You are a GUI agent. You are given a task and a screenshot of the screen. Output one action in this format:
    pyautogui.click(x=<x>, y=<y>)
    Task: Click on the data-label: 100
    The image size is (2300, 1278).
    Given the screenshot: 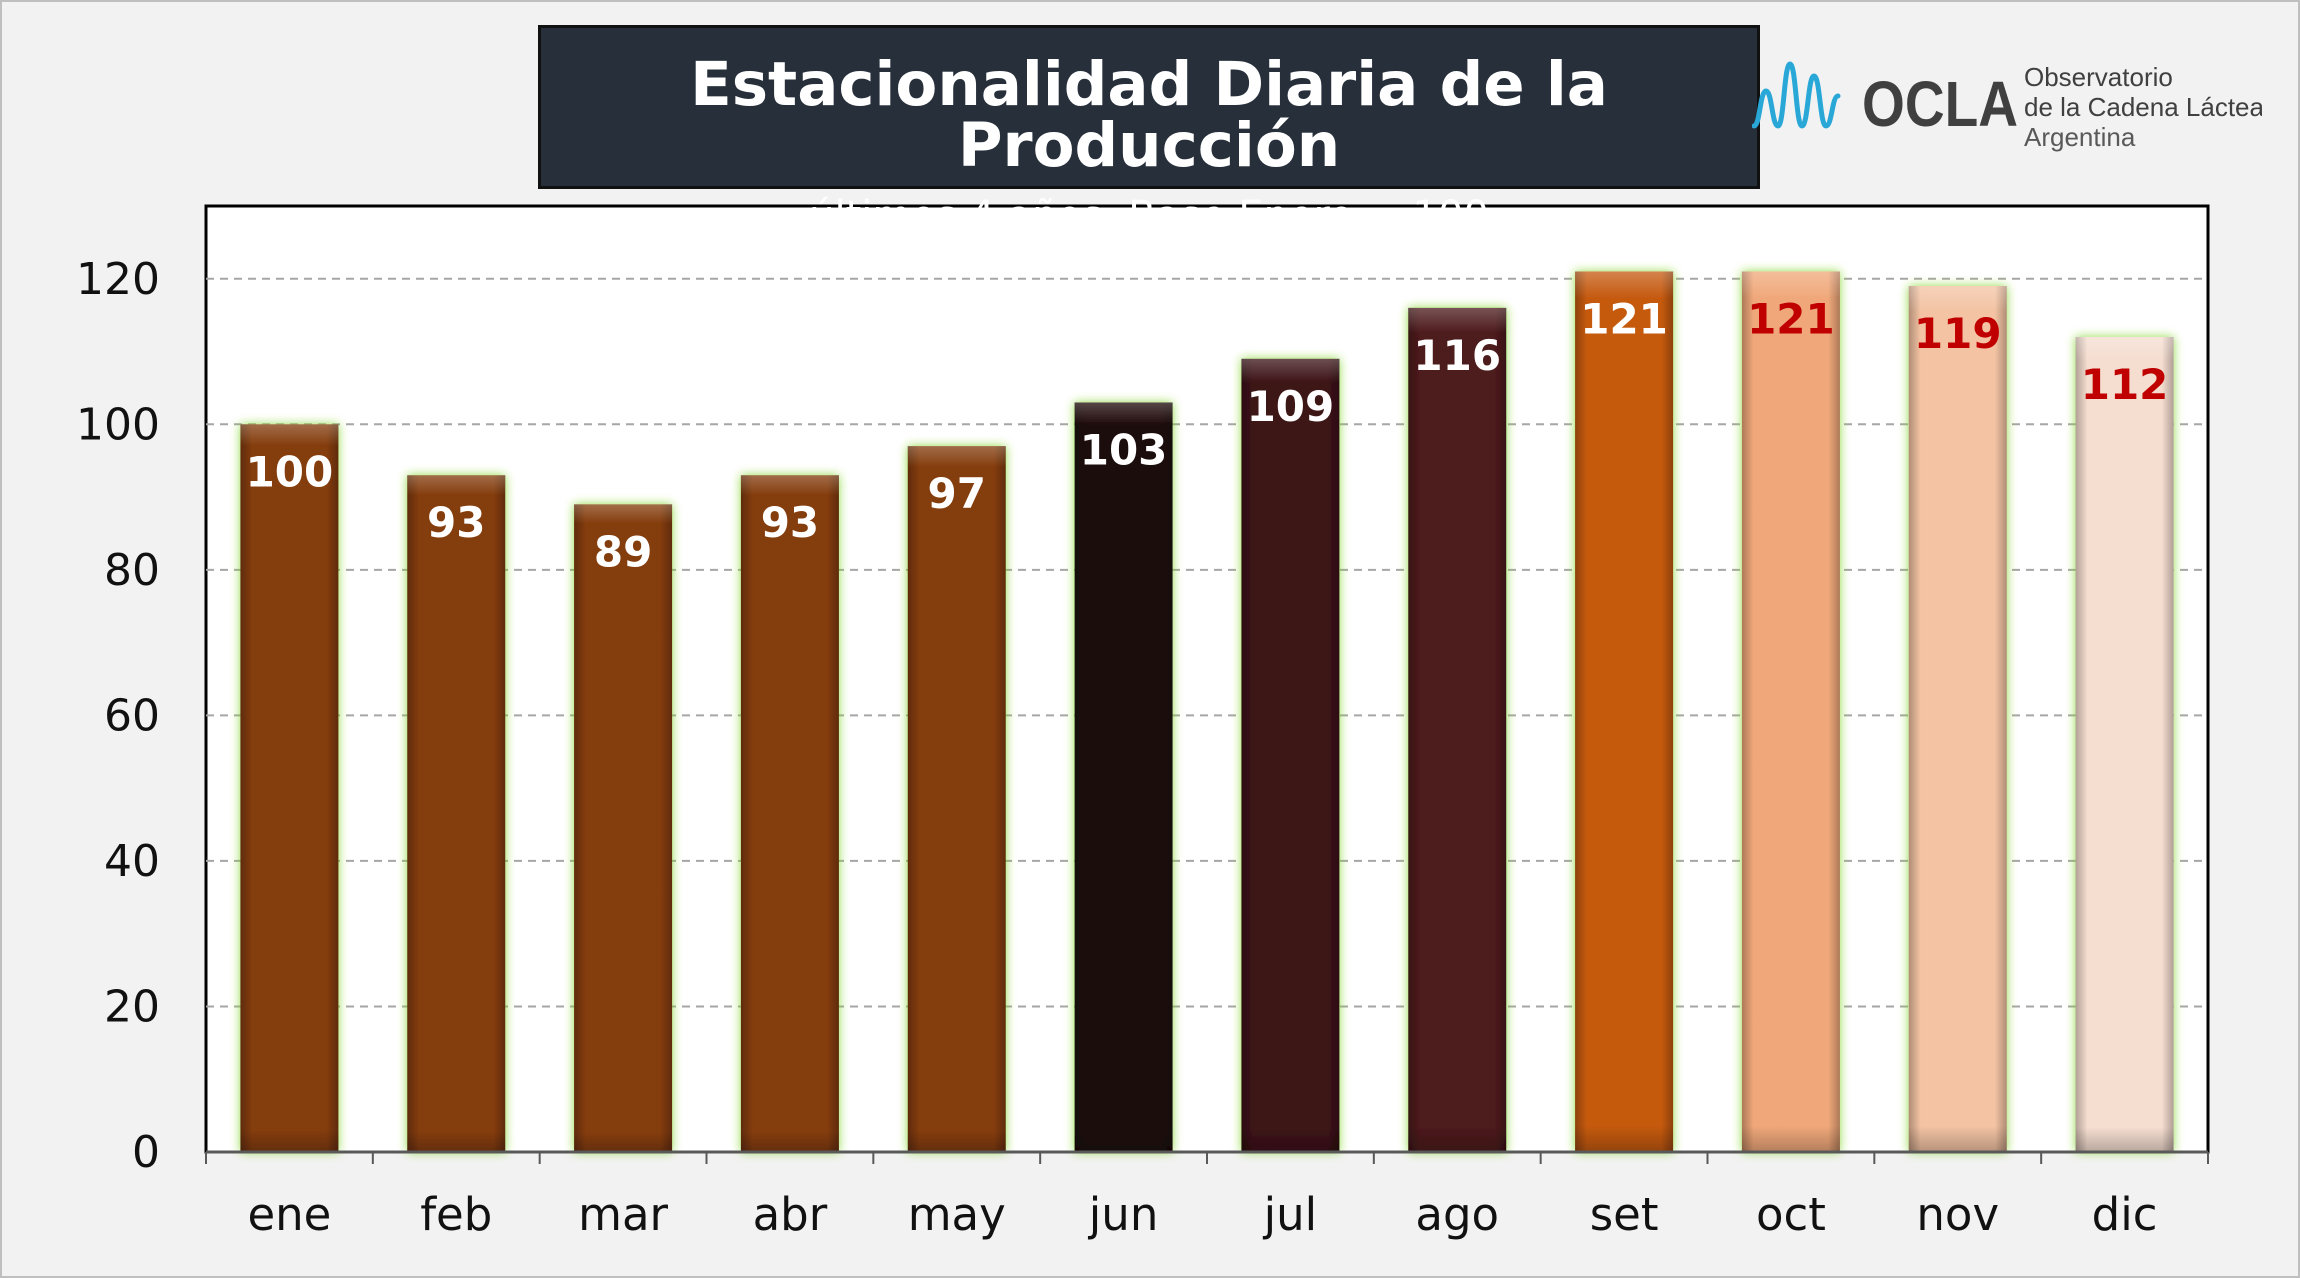 What is the action you would take?
    pyautogui.click(x=290, y=471)
    